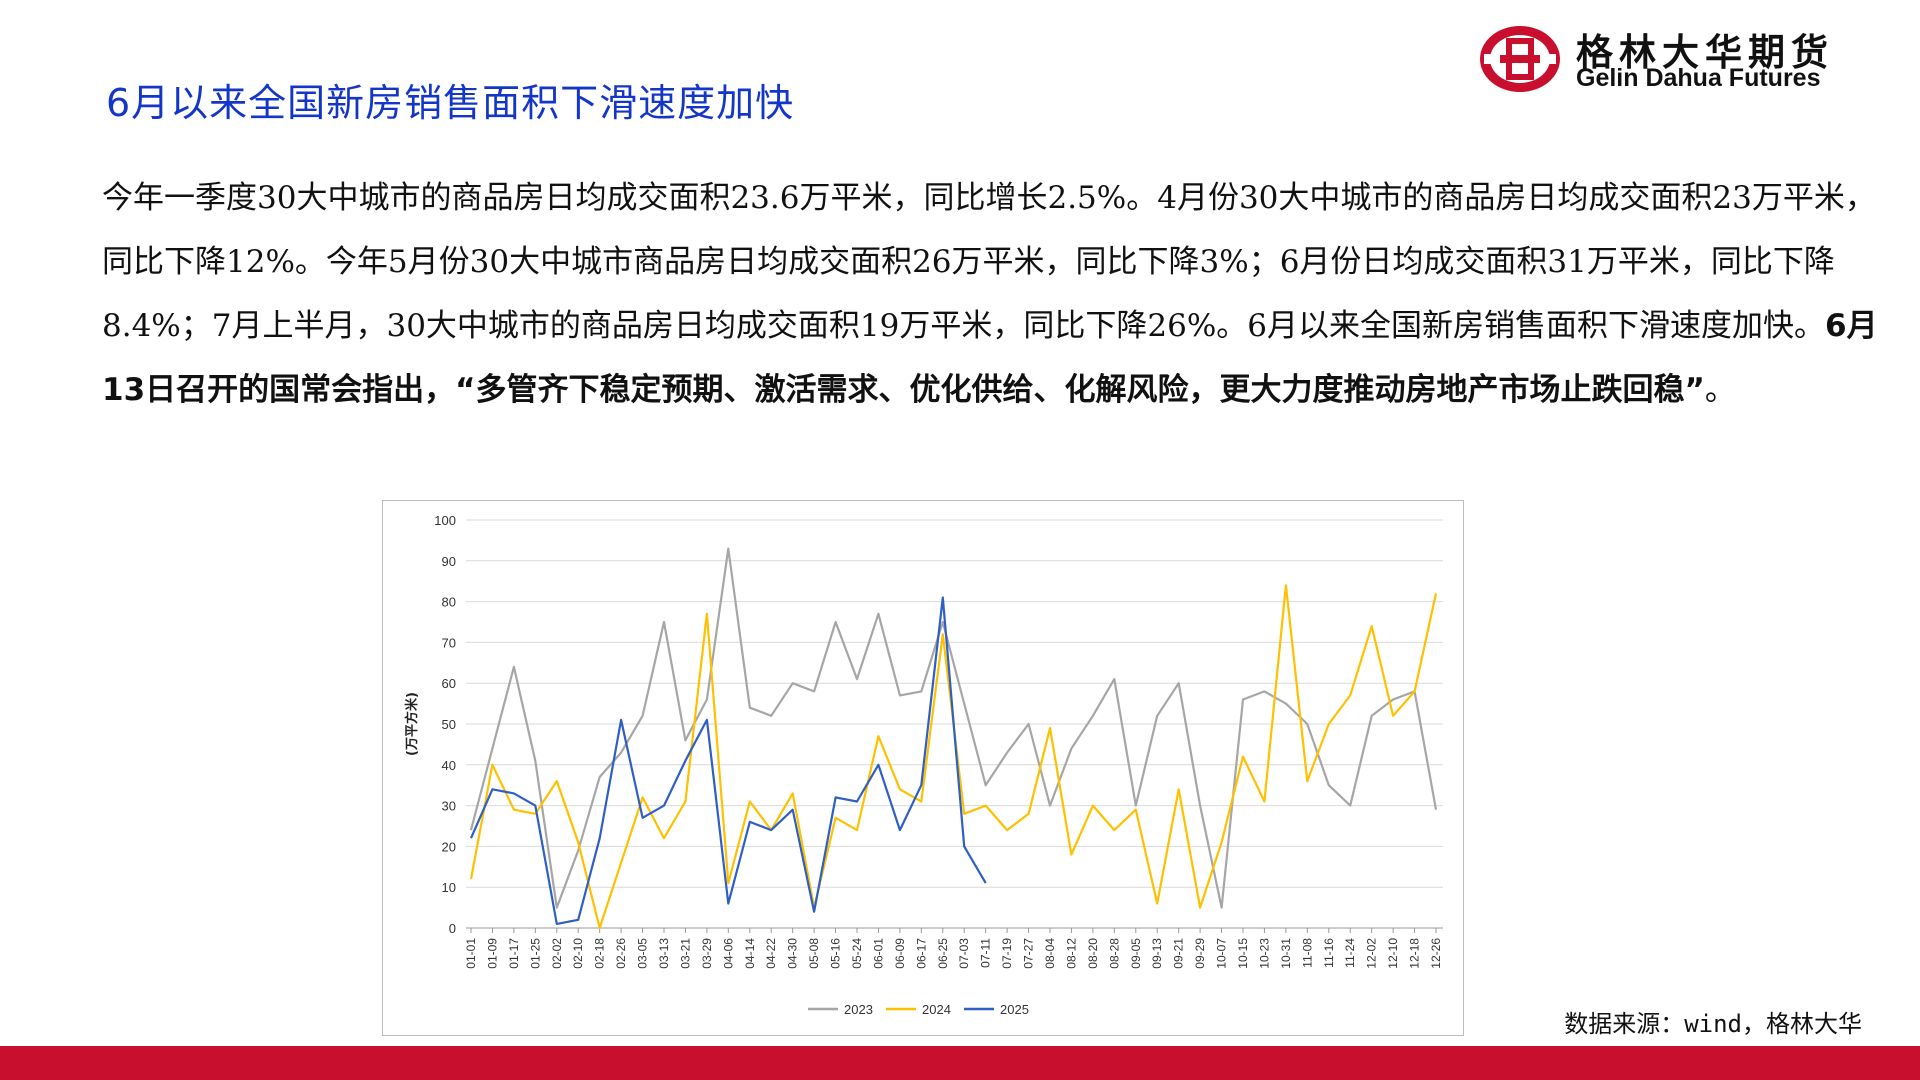 The width and height of the screenshot is (1920, 1080). I want to click on x-tick-label: 02-18, so click(600, 953).